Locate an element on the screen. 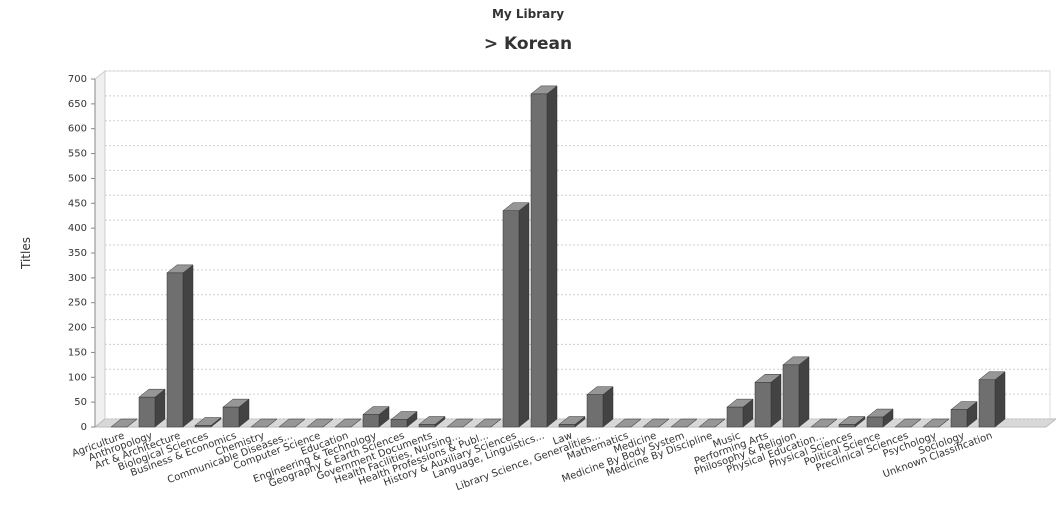 The height and width of the screenshot is (508, 1056). y-tick-label: 200 is located at coordinates (77, 328).